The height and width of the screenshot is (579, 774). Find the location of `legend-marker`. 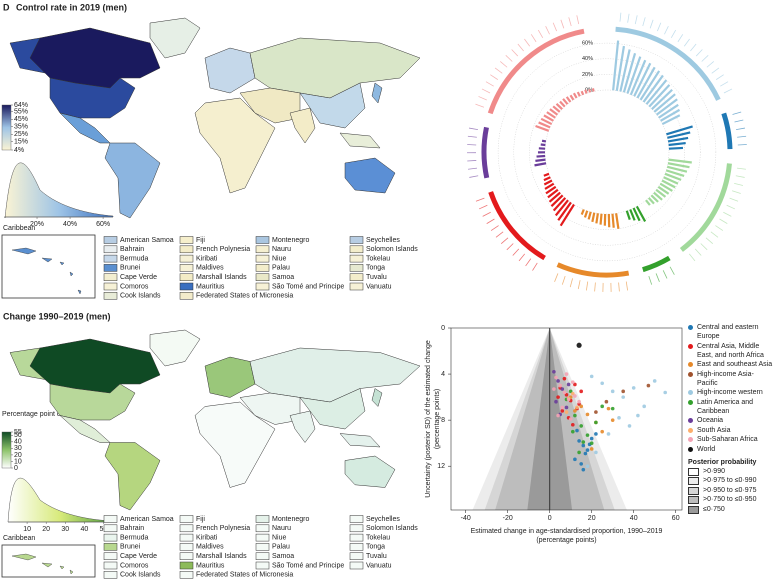

legend-marker is located at coordinates (690, 449).